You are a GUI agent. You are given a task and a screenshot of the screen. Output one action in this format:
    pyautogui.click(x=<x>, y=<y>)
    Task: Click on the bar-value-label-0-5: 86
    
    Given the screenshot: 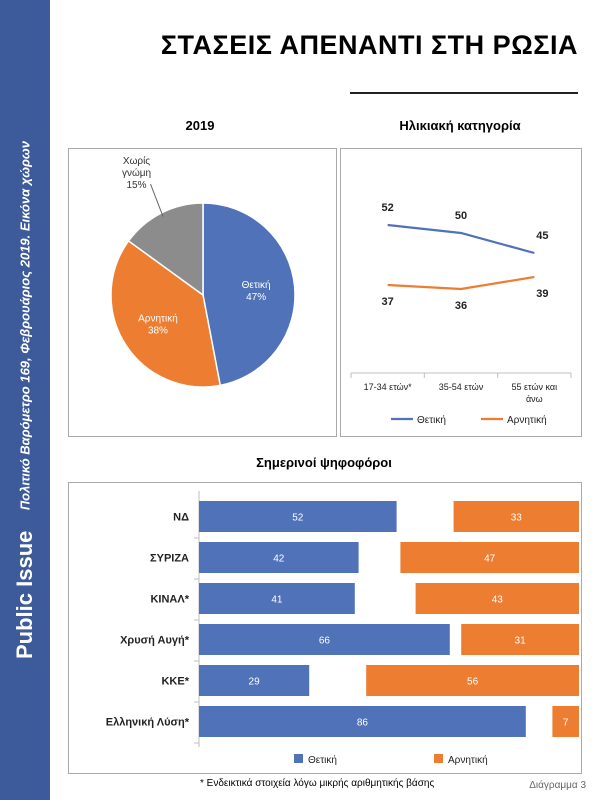 What is the action you would take?
    pyautogui.click(x=363, y=723)
    